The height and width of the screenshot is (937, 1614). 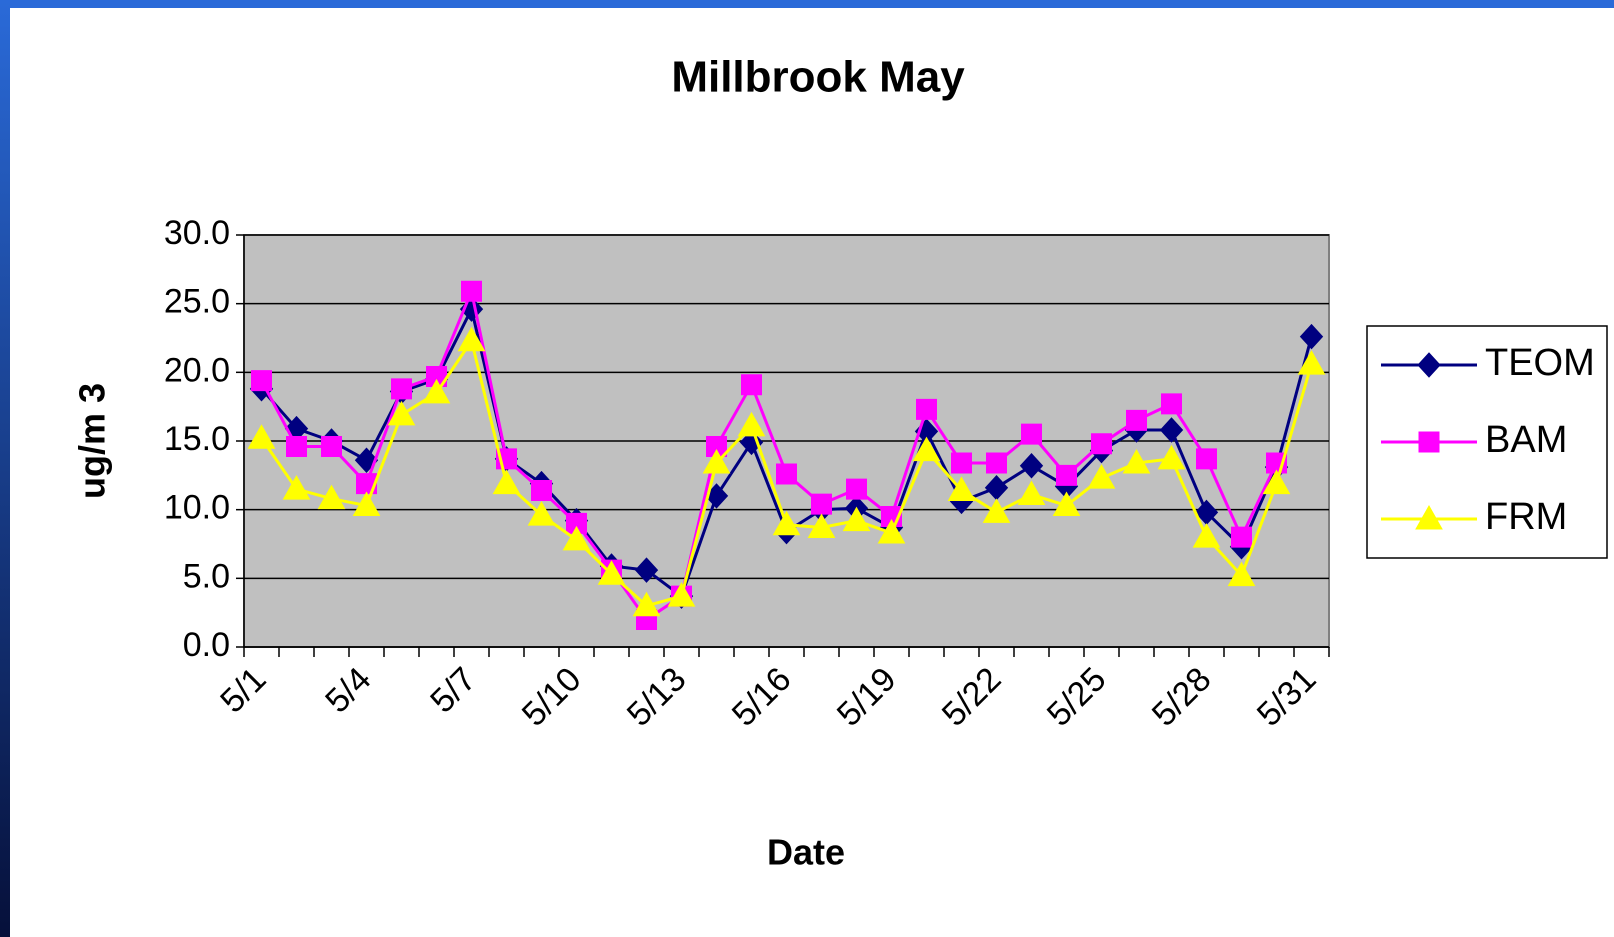 What do you see at coordinates (5, 468) in the screenshot?
I see `frame-left` at bounding box center [5, 468].